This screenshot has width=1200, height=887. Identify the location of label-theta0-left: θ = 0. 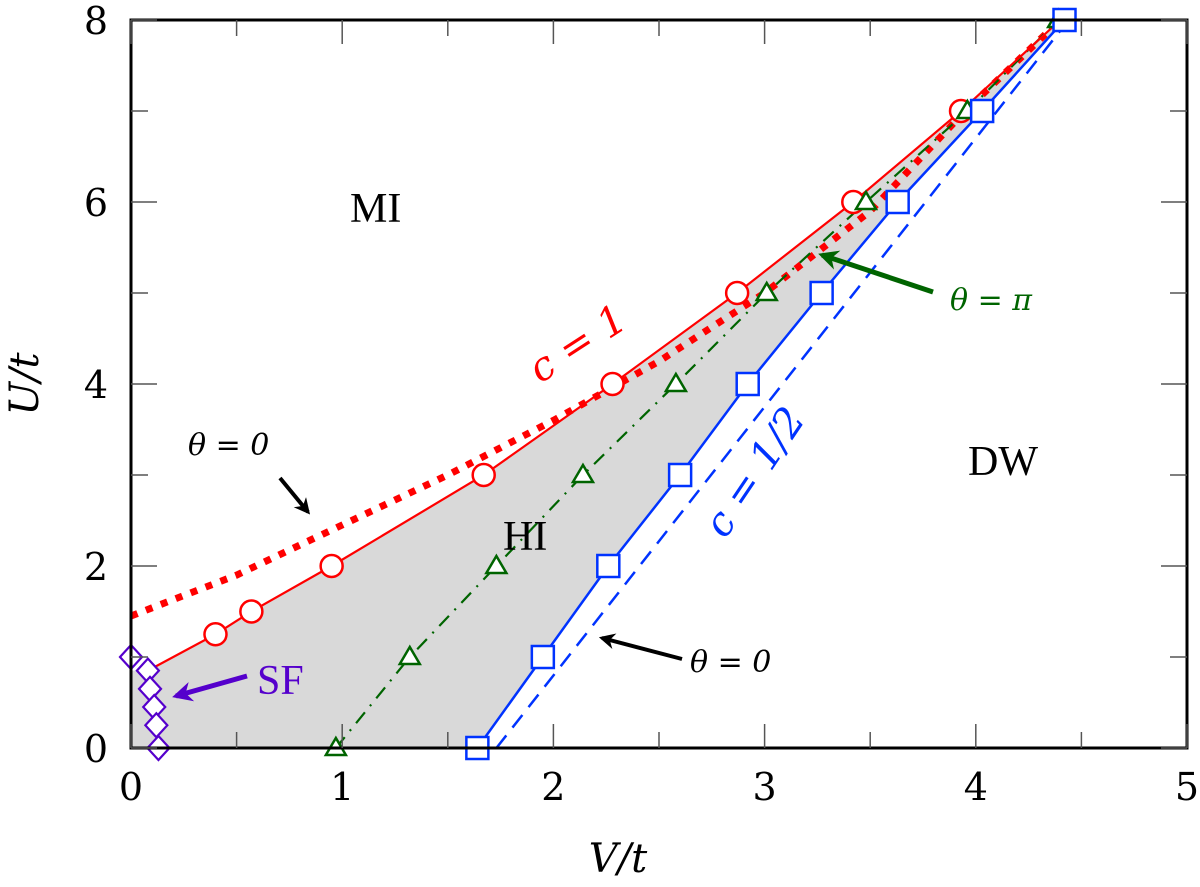
(228, 445).